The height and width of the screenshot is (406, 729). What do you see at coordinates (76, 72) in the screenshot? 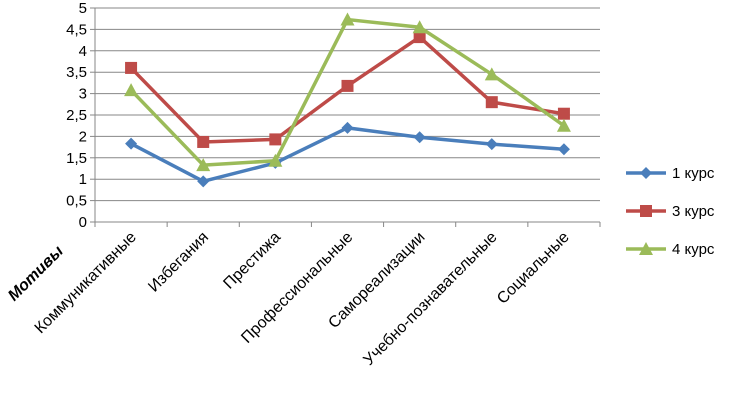
I see `y-tick-label: 3,5` at bounding box center [76, 72].